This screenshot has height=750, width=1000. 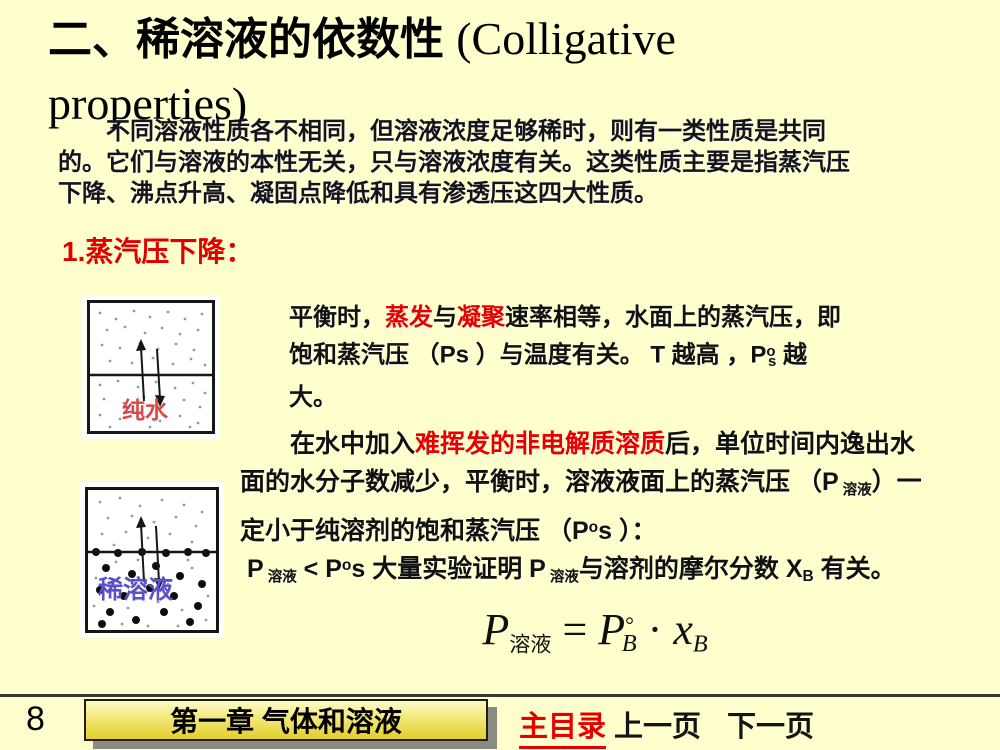 I want to click on dilute-solution-diagram-icon, so click(x=152, y=562).